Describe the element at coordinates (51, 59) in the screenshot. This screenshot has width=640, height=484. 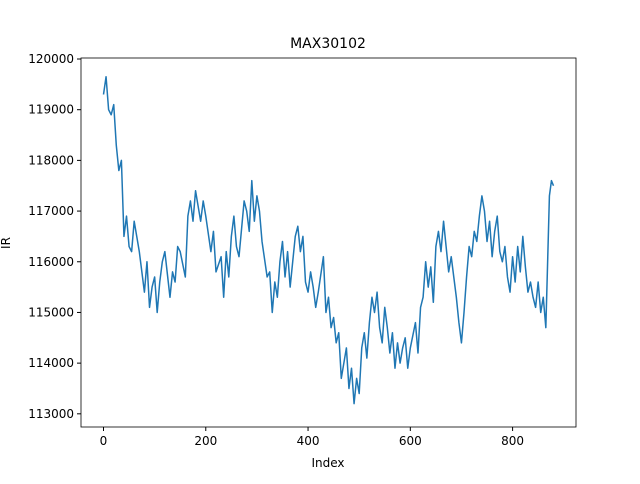
I see `y-tick-label: 120000` at that location.